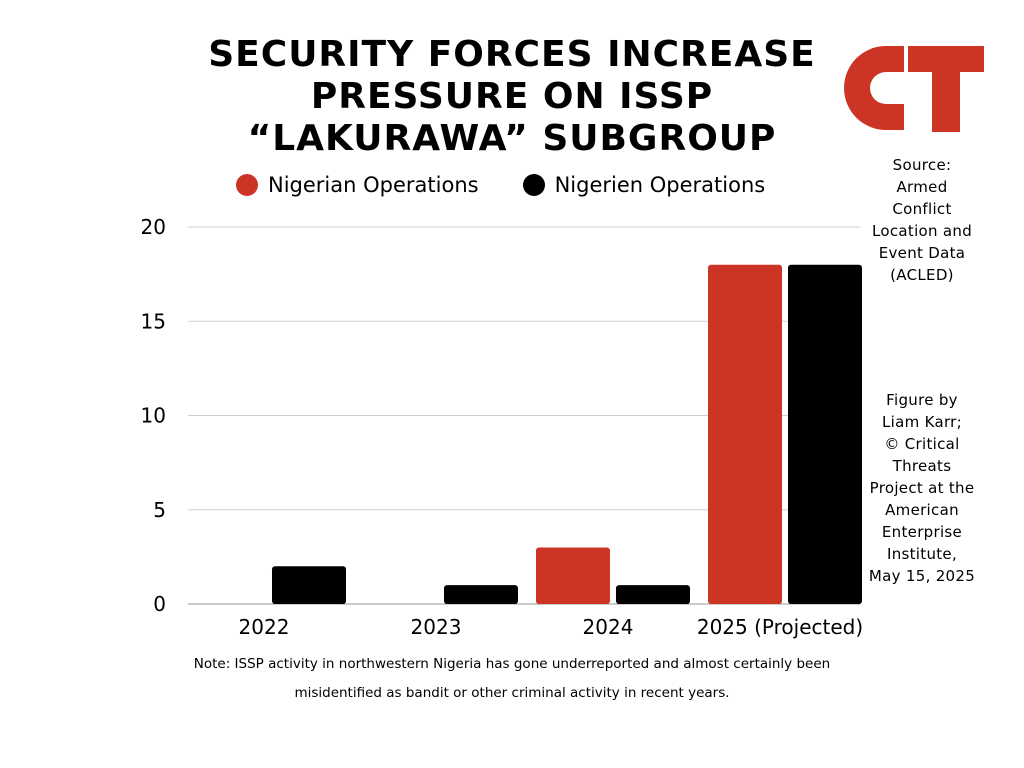 The image size is (1024, 768). Describe the element at coordinates (264, 627) in the screenshot. I see `x-tick-label: 2022` at that location.